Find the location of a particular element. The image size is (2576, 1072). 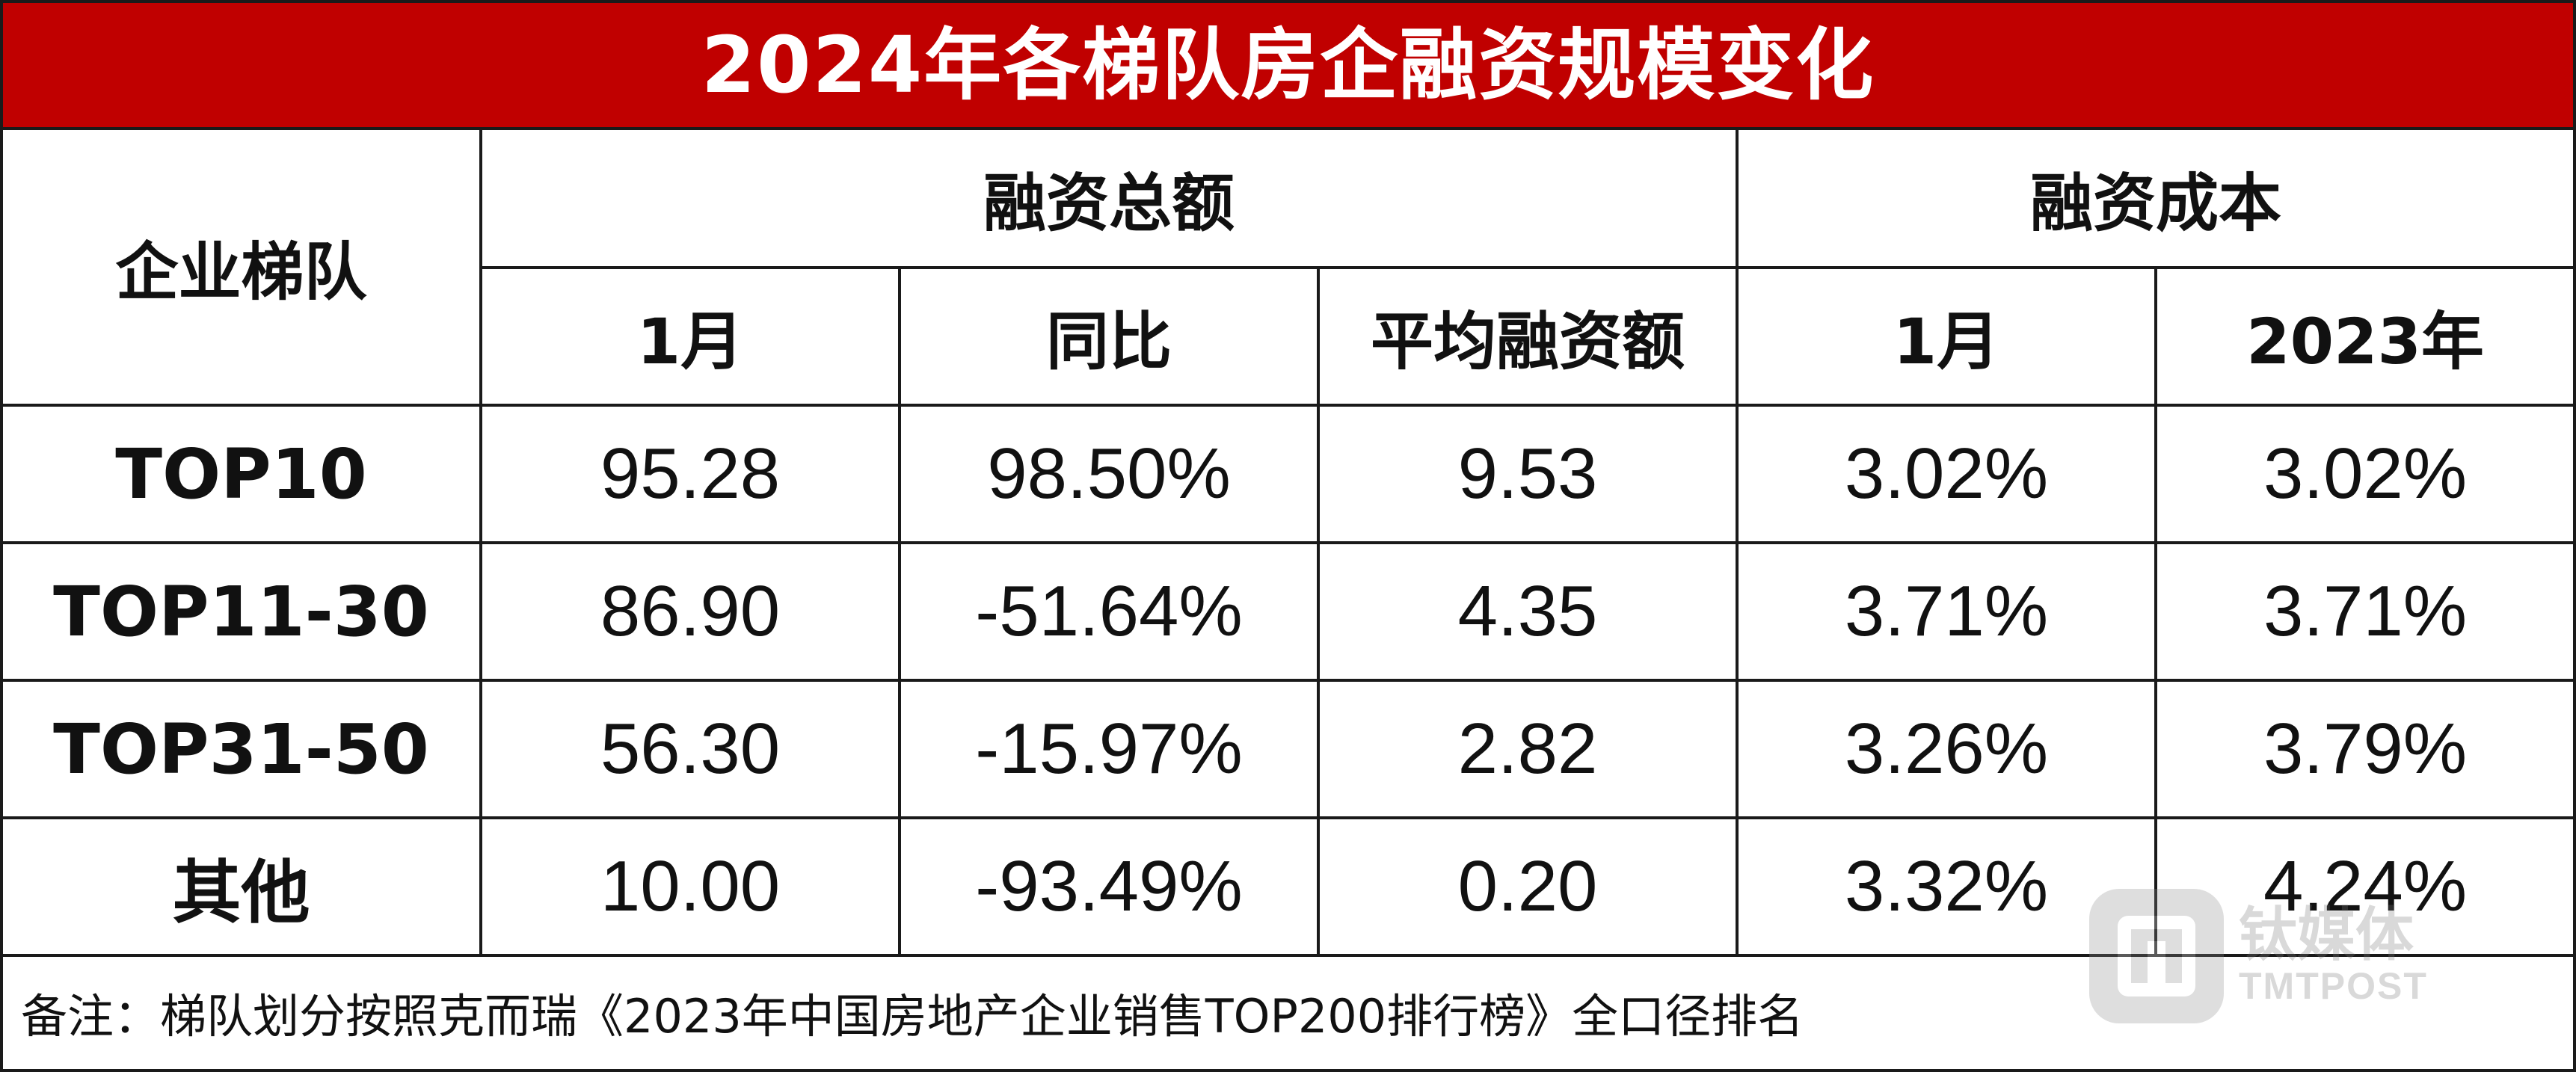

avg-cell: 4.35 is located at coordinates (1527, 611).